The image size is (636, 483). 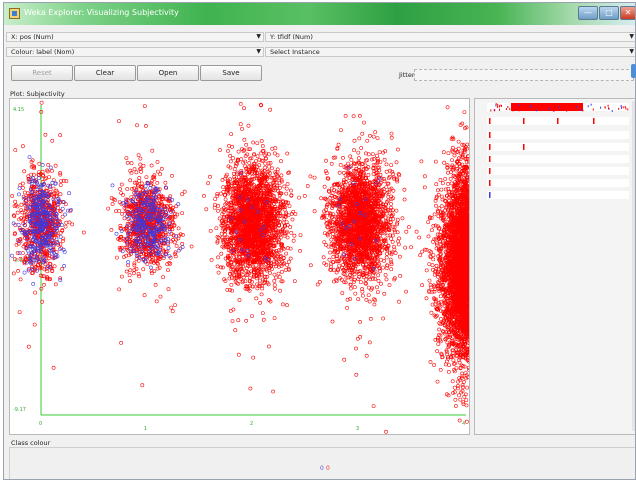 I want to click on reset-button: Reset, so click(x=42, y=73).